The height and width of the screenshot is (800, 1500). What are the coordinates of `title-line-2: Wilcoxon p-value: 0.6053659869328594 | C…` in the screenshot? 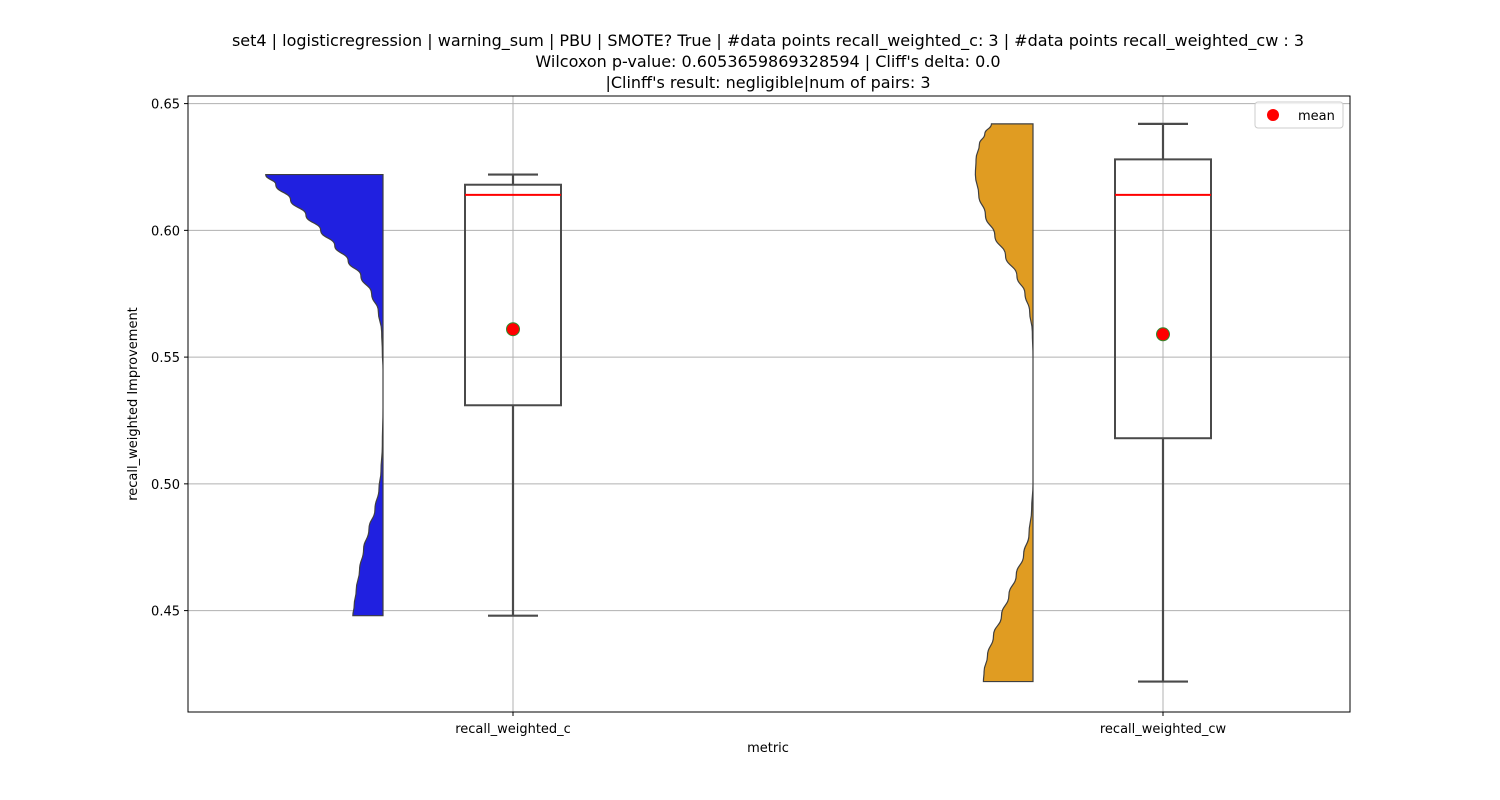 It's located at (767, 61).